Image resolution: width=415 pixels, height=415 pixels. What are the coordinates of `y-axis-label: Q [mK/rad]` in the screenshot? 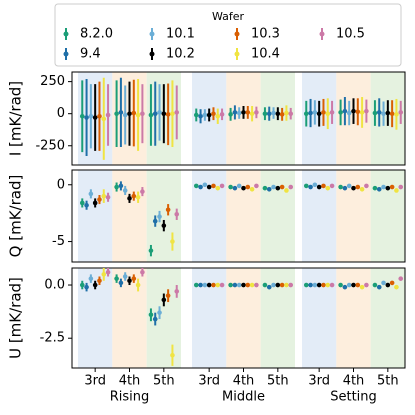 It's located at (16, 216).